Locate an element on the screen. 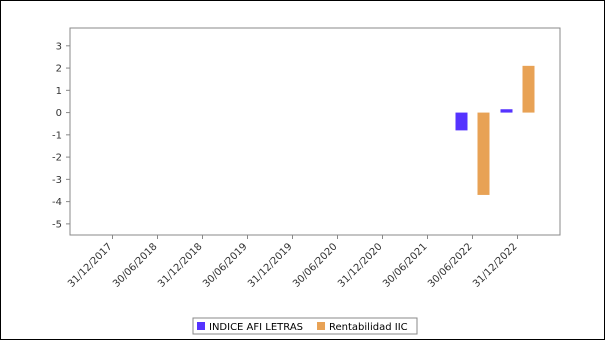 The height and width of the screenshot is (340, 605). bars is located at coordinates (495, 130).